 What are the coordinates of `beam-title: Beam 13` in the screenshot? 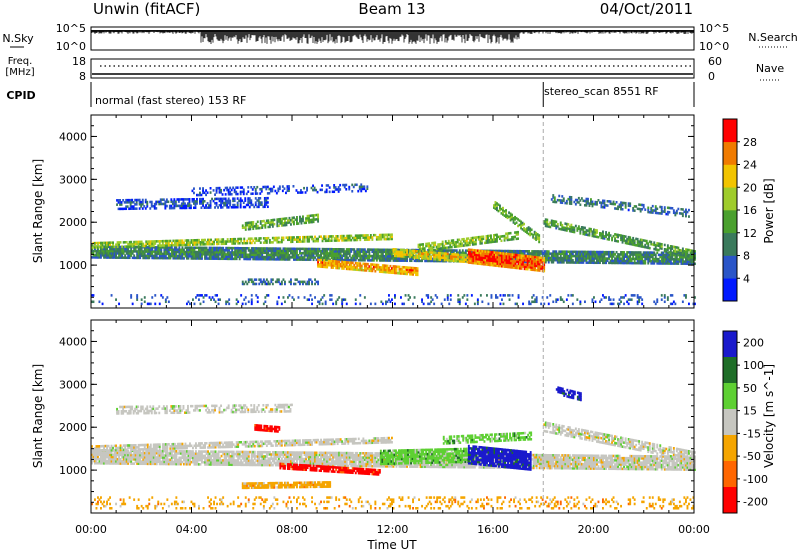 It's located at (391, 9).